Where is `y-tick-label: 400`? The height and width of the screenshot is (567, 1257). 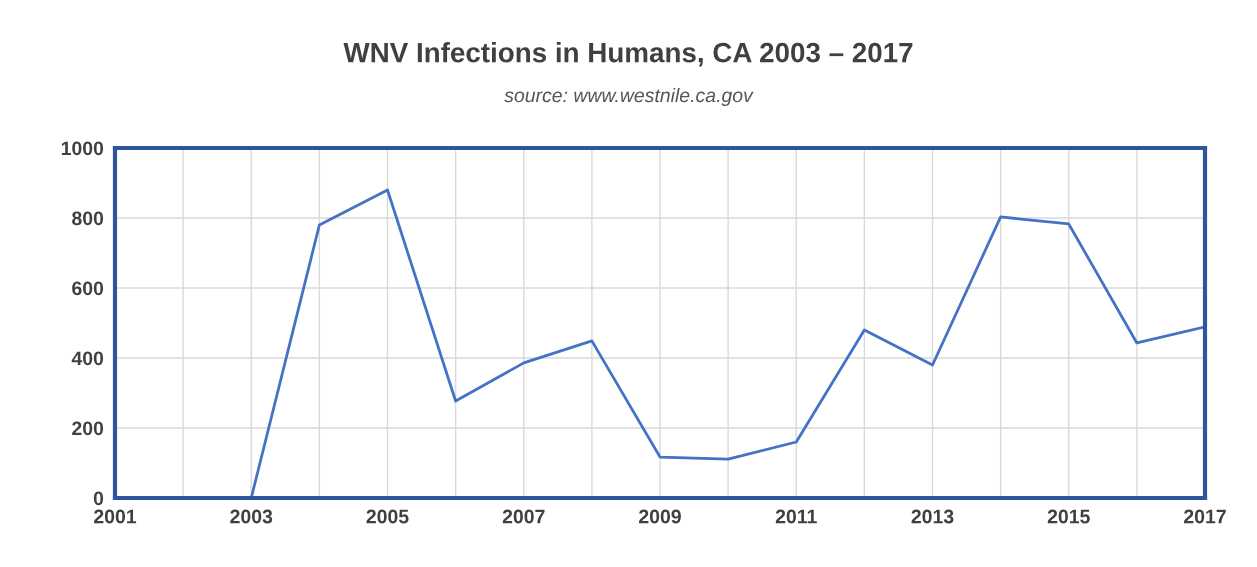
y-tick-label: 400 is located at coordinates (87, 358).